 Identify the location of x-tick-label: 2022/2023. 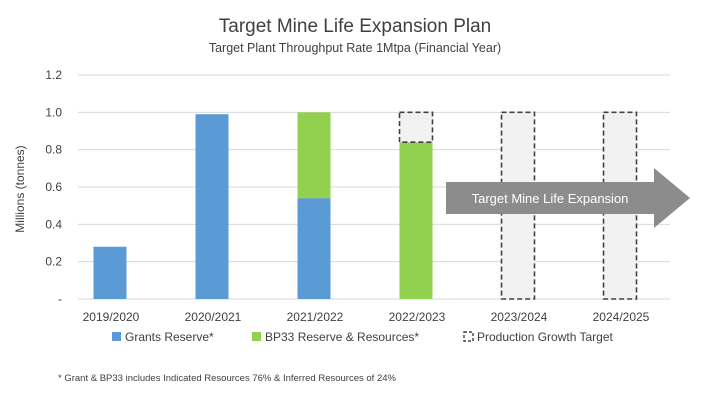
(417, 317).